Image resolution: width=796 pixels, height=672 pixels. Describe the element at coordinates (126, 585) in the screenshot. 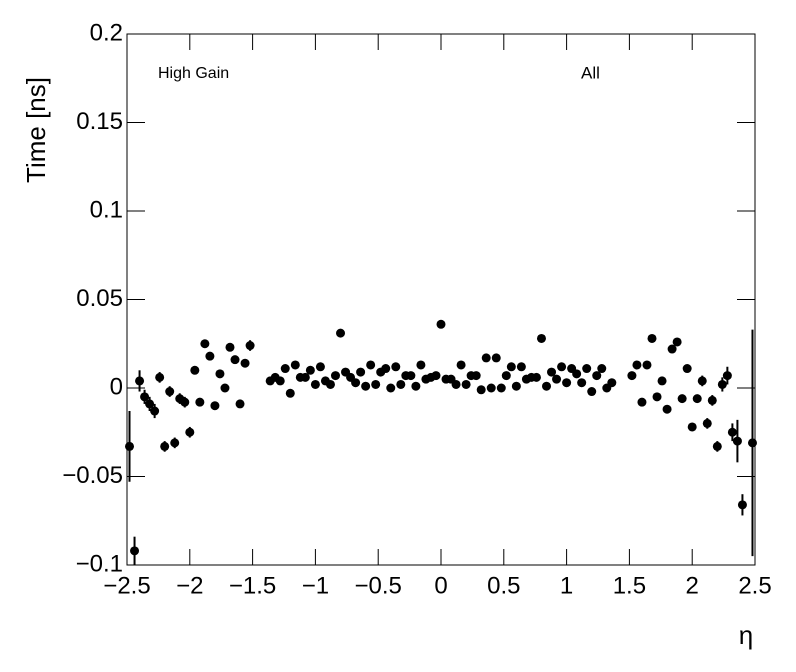

I see `x-tick-label: −2.5` at that location.